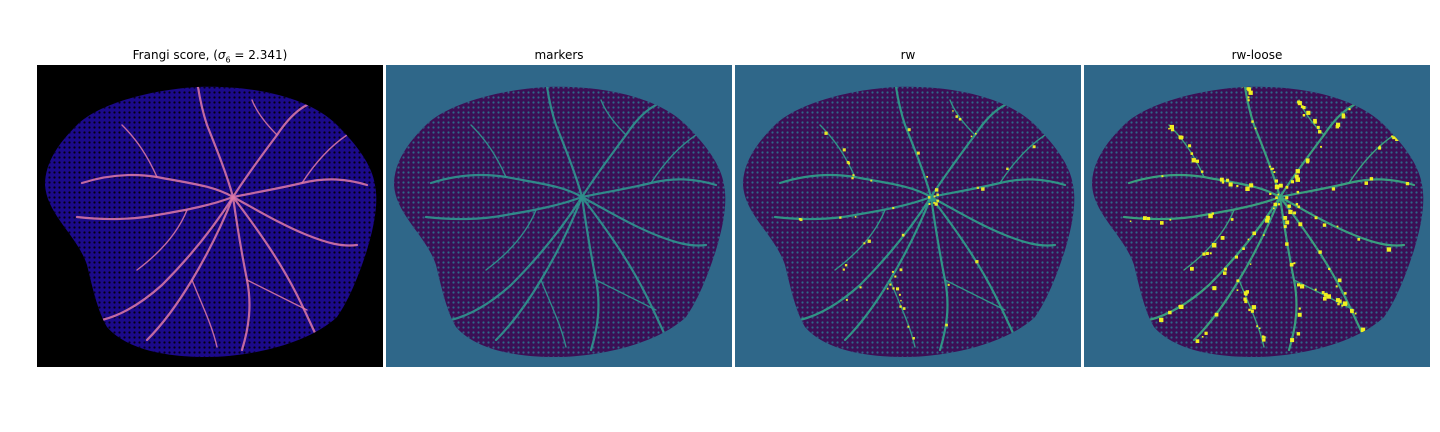 Image resolution: width=1440 pixels, height=432 pixels. I want to click on panel-title: Frangi score, (σ6 = 2.341), so click(210, 56).